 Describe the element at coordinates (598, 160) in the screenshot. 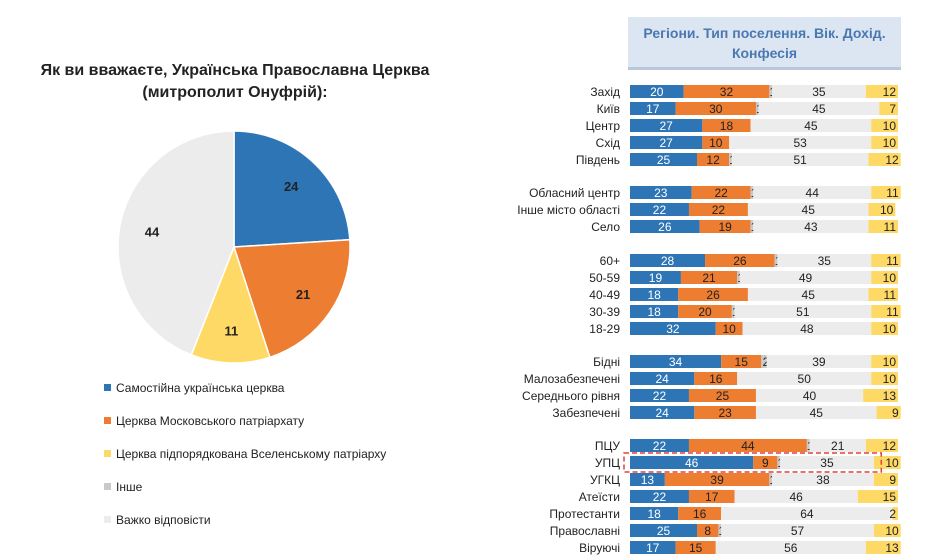

I see `row-label: Південь` at that location.